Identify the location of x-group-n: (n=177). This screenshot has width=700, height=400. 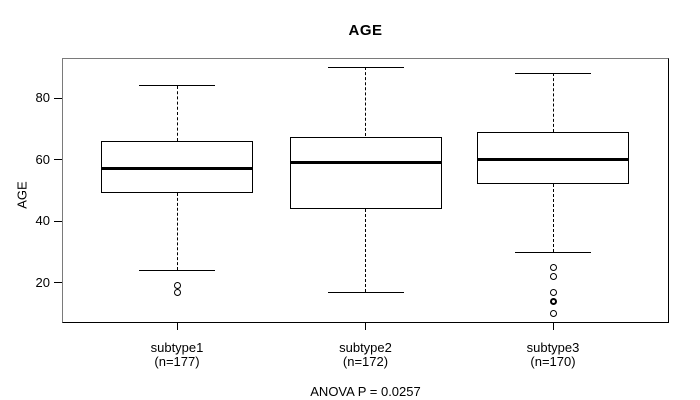
(177, 361).